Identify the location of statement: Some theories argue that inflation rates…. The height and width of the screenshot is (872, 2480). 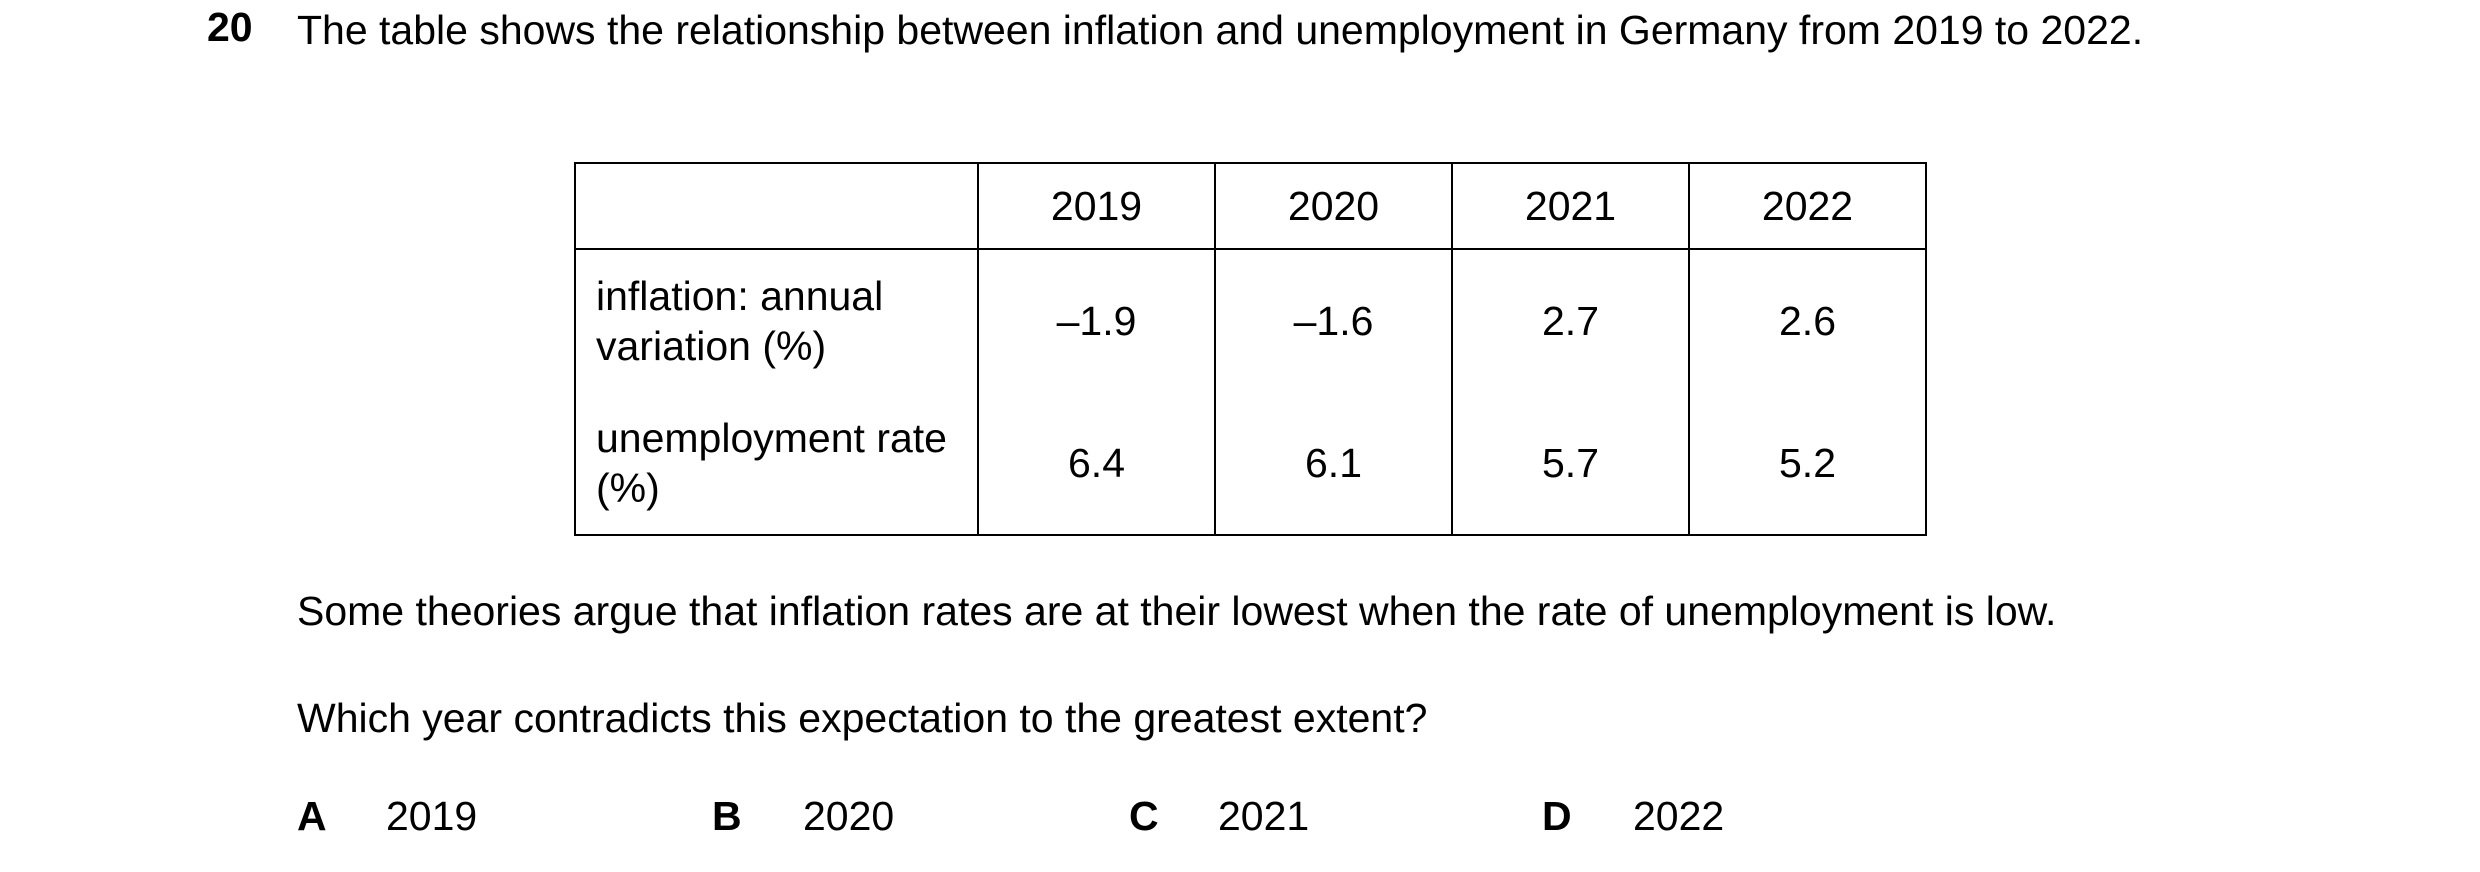
(1177, 611).